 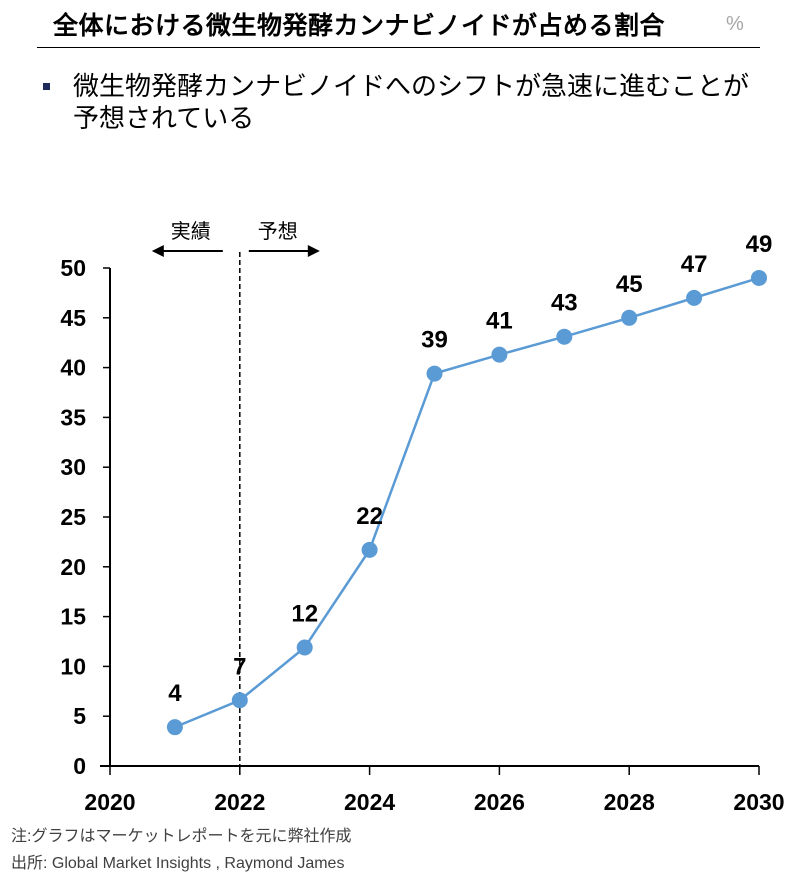 I want to click on period-annotations: 実績 予想, so click(x=235, y=238).